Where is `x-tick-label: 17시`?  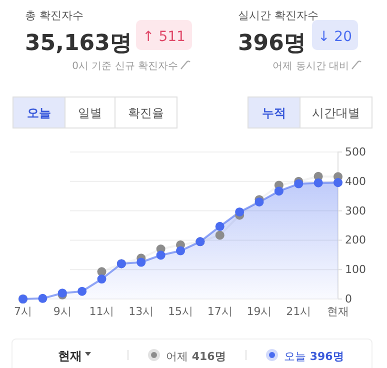
x-tick-label: 17시 is located at coordinates (219, 311).